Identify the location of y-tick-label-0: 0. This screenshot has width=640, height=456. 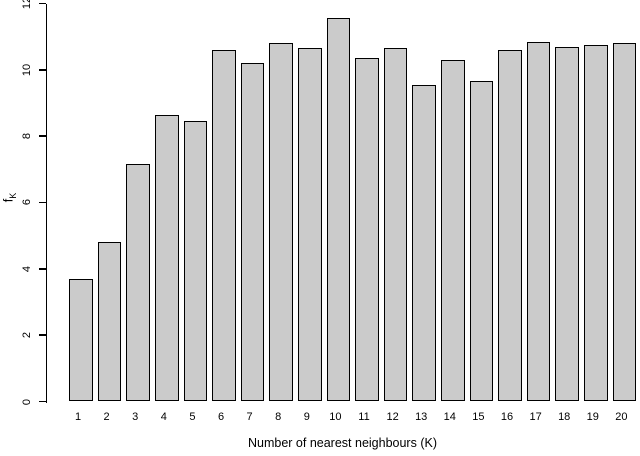
(27, 401).